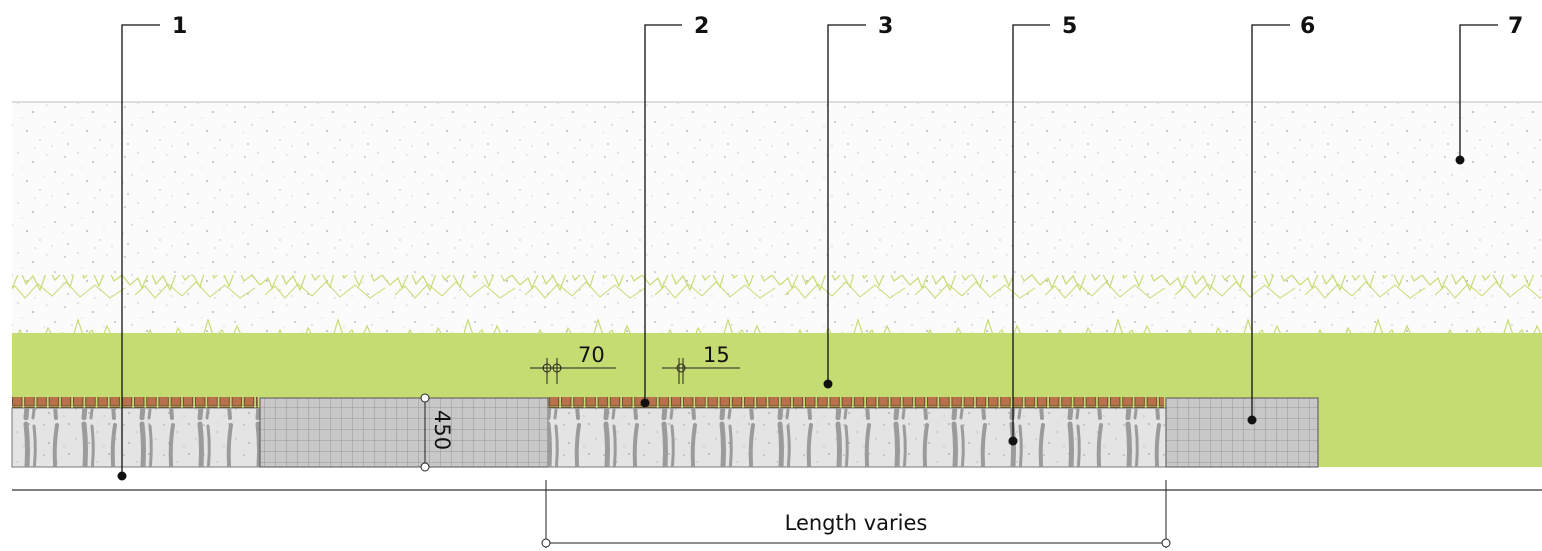 Image resolution: width=1542 pixels, height=551 pixels. I want to click on grass, so click(777, 305).